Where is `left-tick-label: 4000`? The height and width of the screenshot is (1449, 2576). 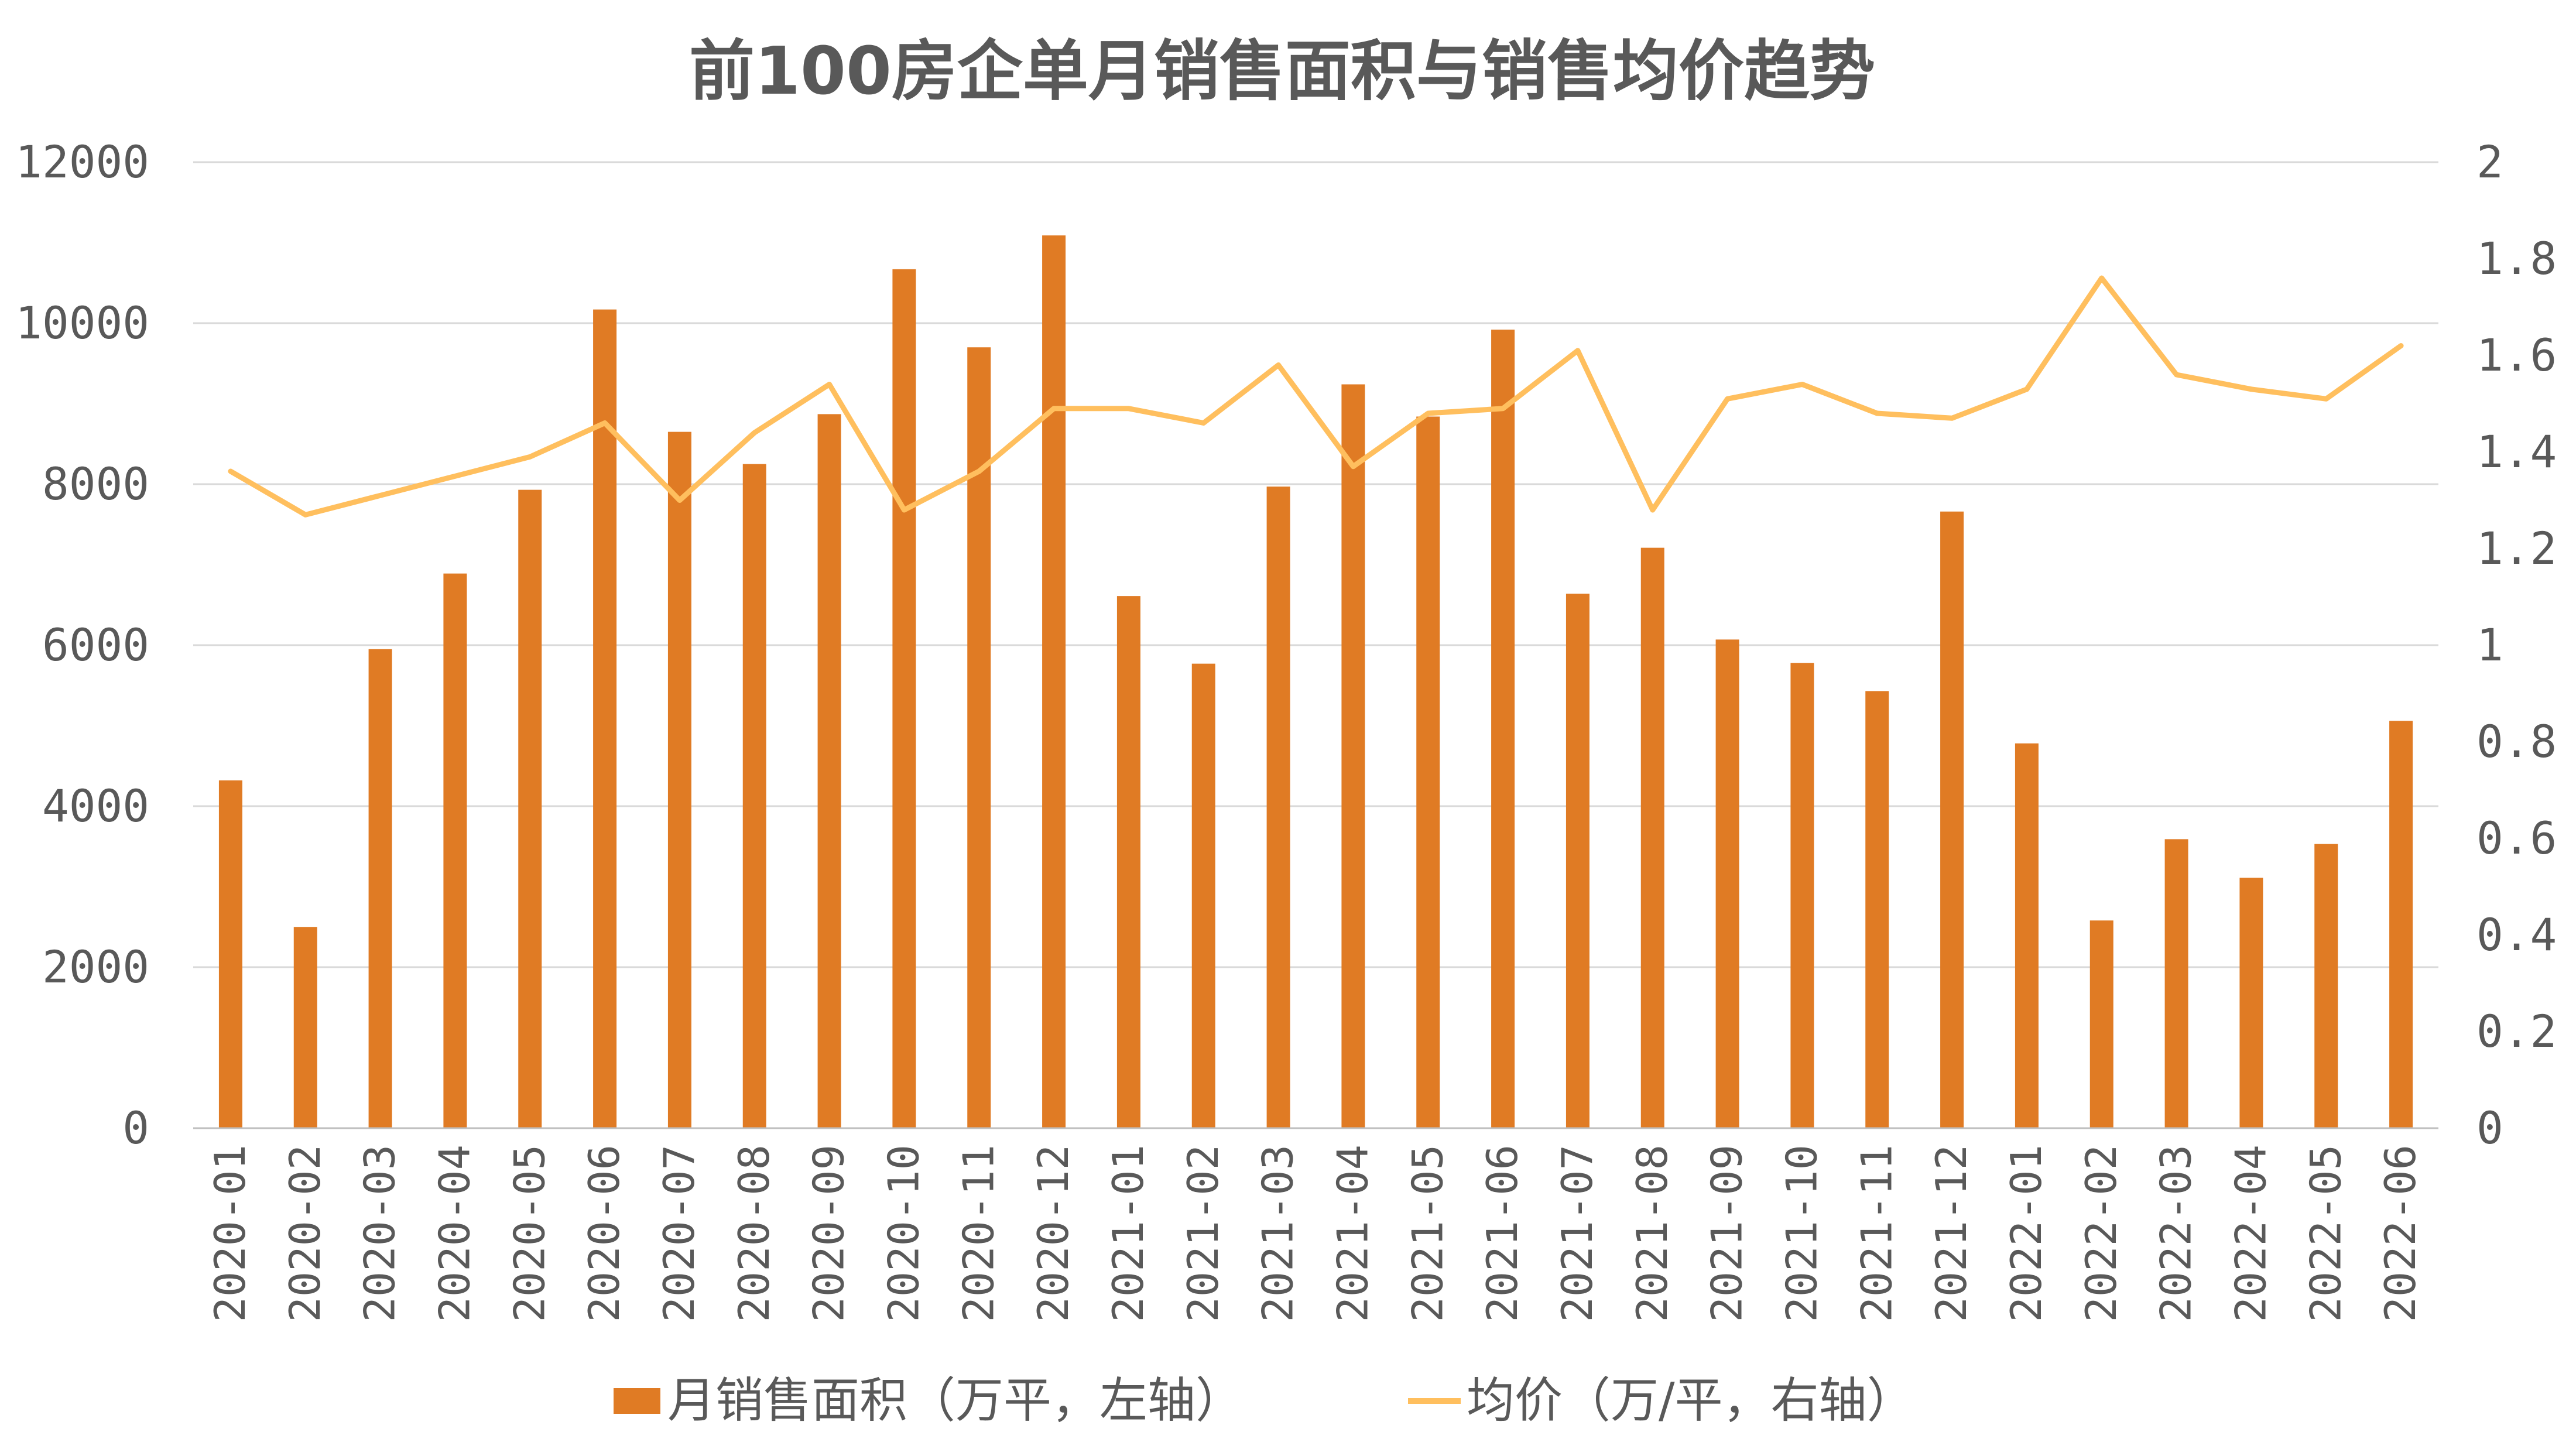
left-tick-label: 4000 is located at coordinates (95, 806).